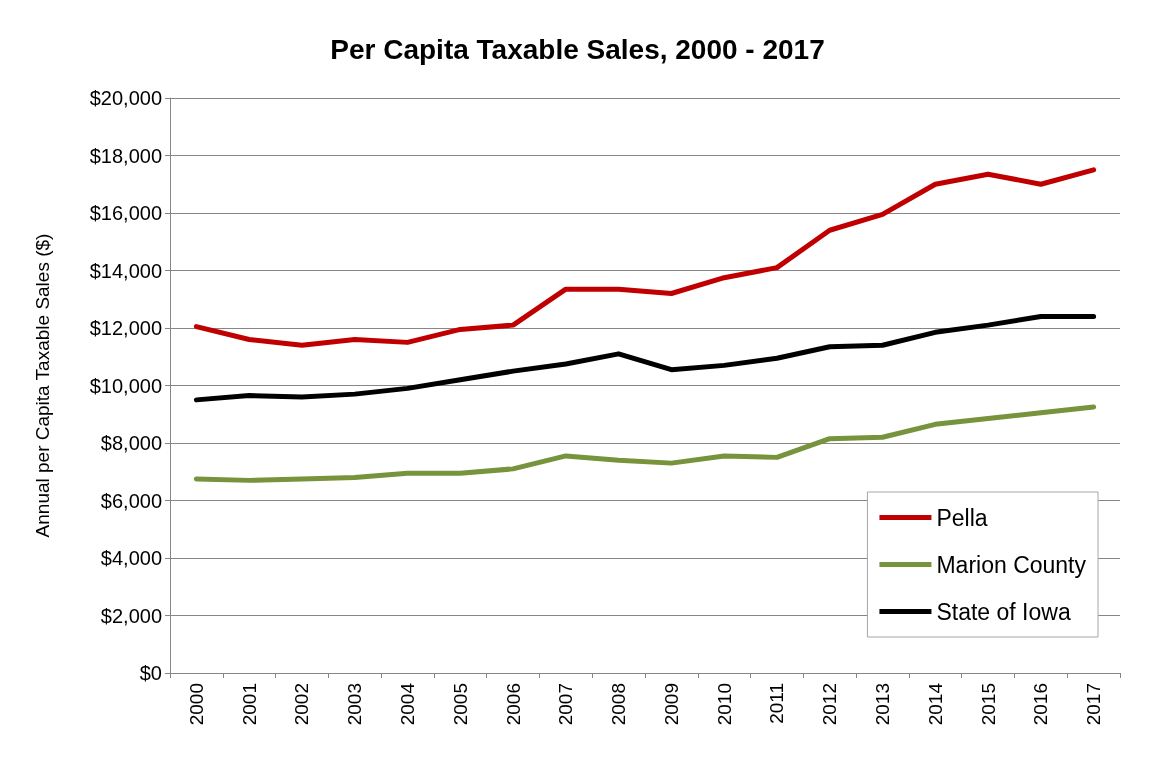  What do you see at coordinates (988, 704) in the screenshot?
I see `x-tick-label: 2015` at bounding box center [988, 704].